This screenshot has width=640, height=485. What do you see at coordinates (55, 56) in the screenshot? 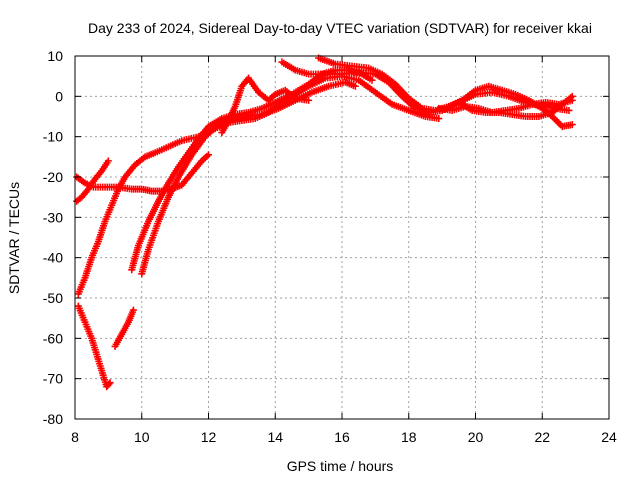
I see `y-tick-label: 10` at bounding box center [55, 56].